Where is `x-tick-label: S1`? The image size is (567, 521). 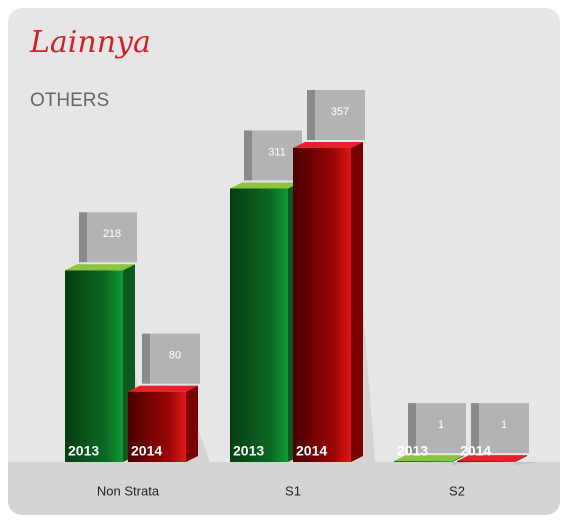 x-tick-label: S1 is located at coordinates (293, 490).